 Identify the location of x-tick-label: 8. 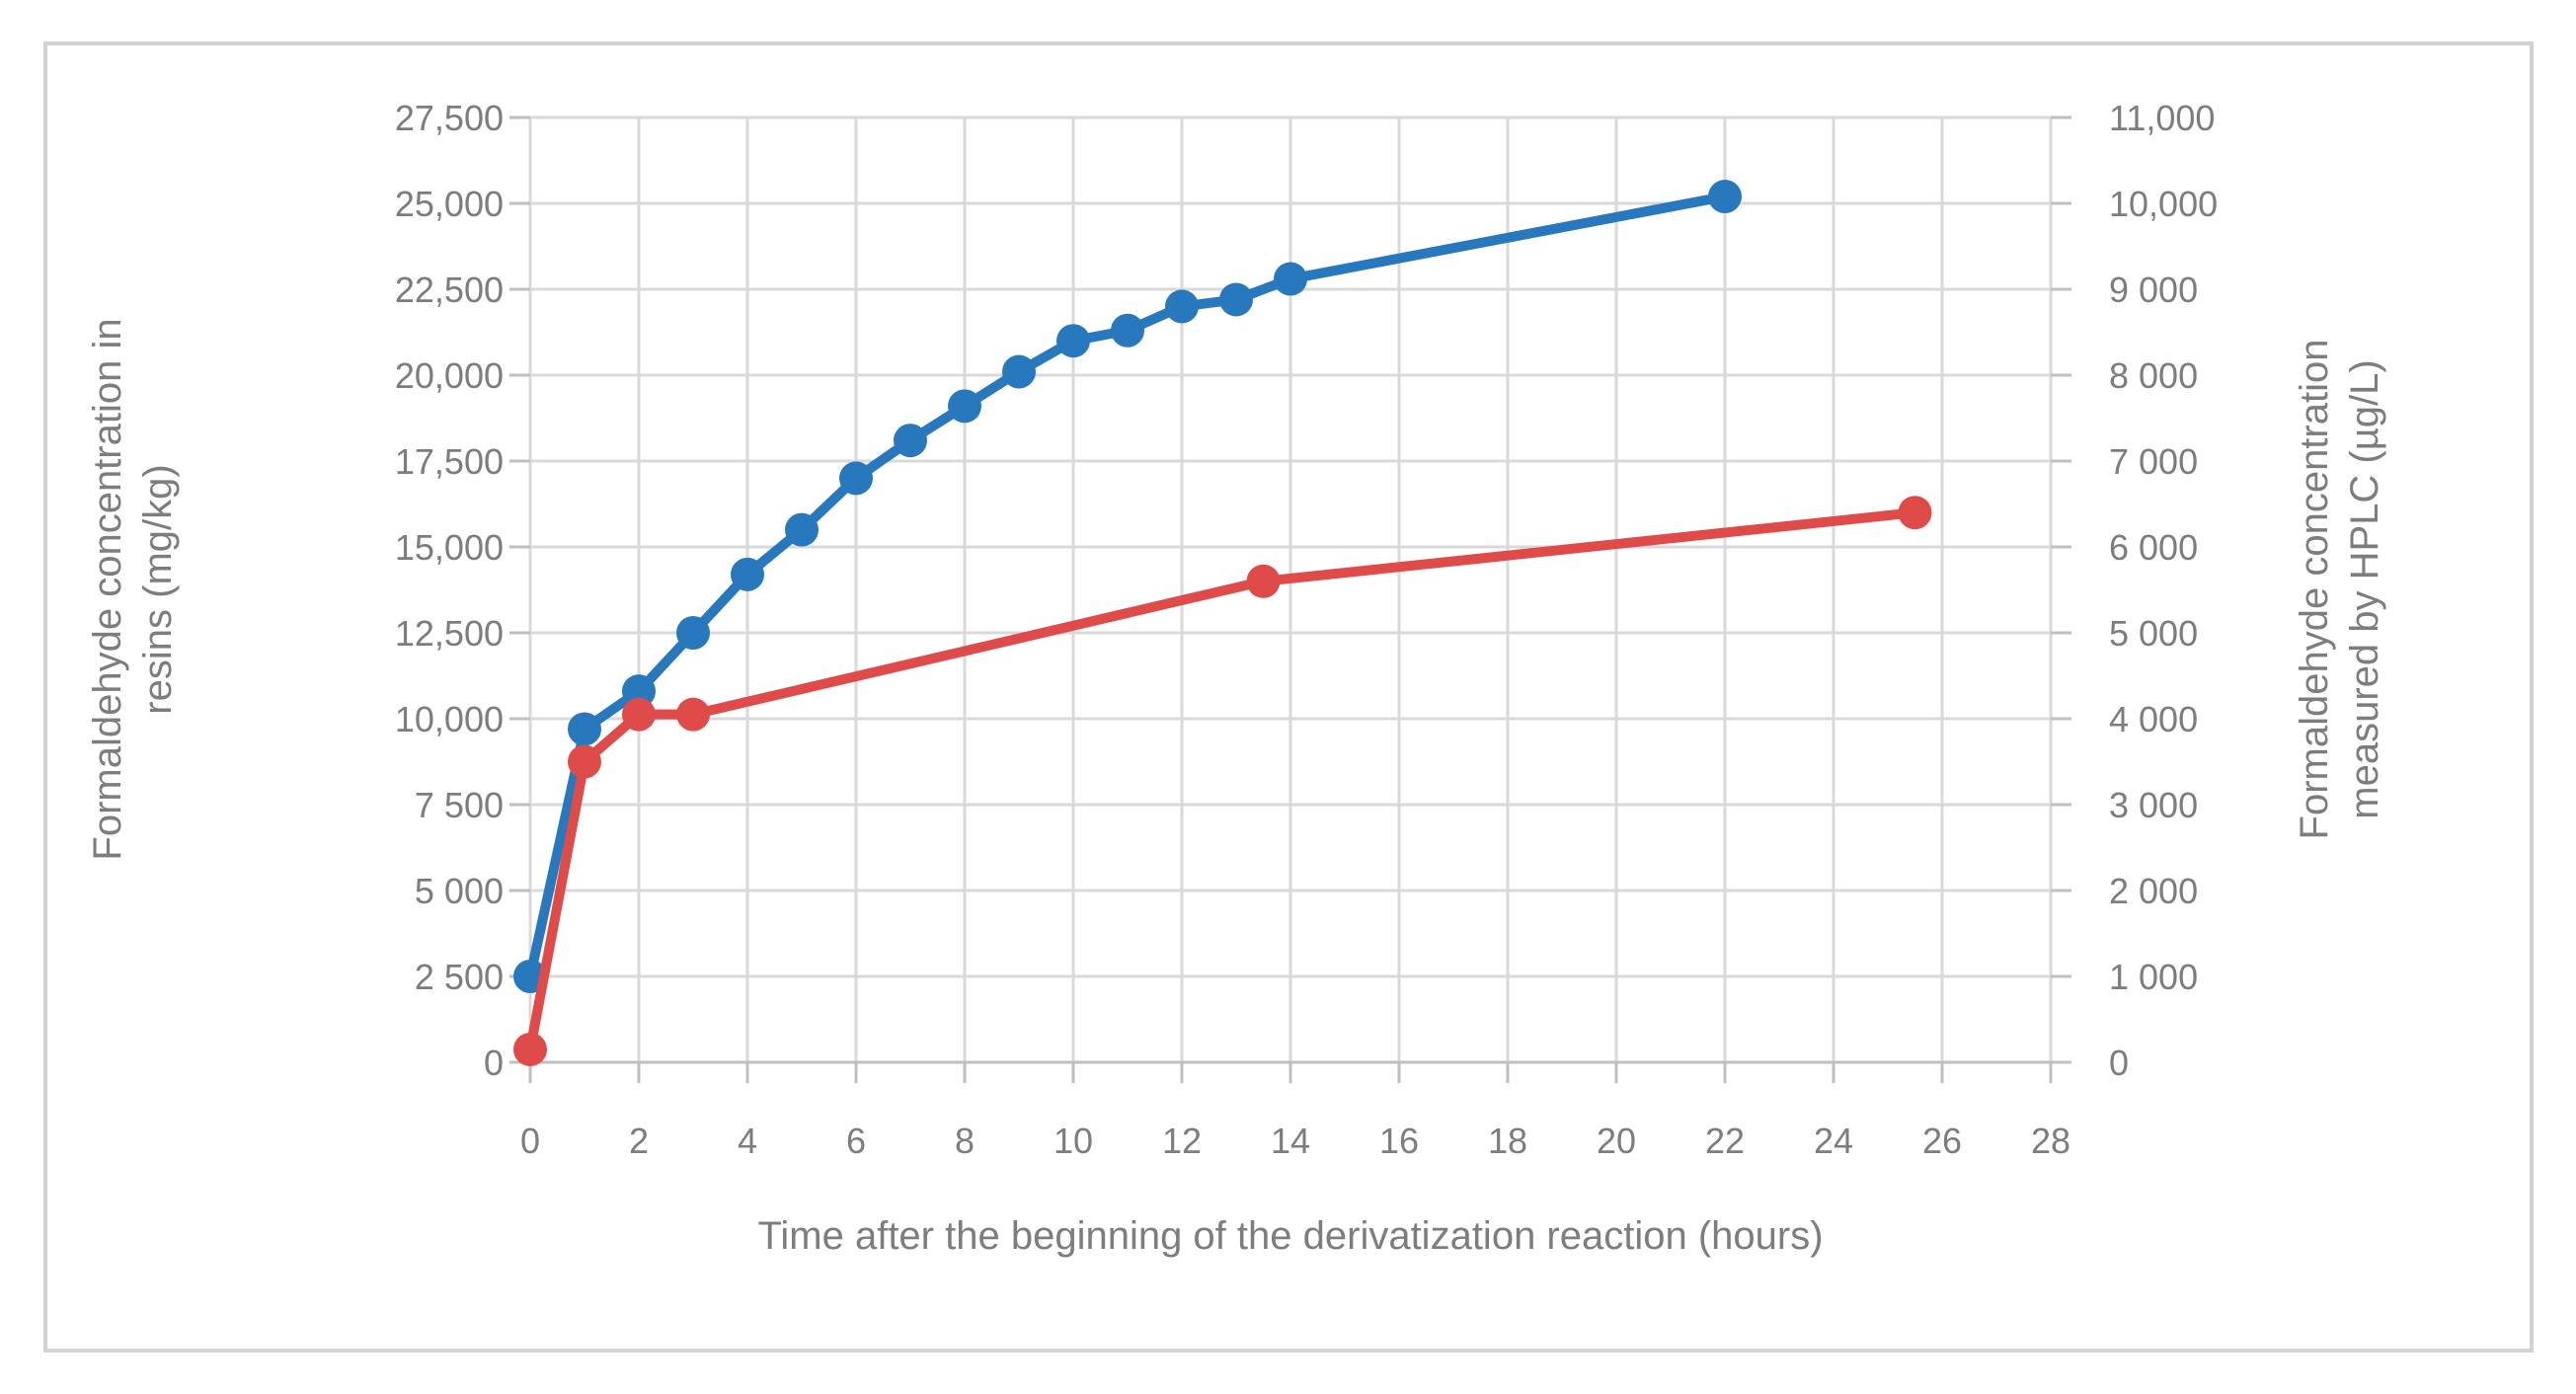
(965, 1141).